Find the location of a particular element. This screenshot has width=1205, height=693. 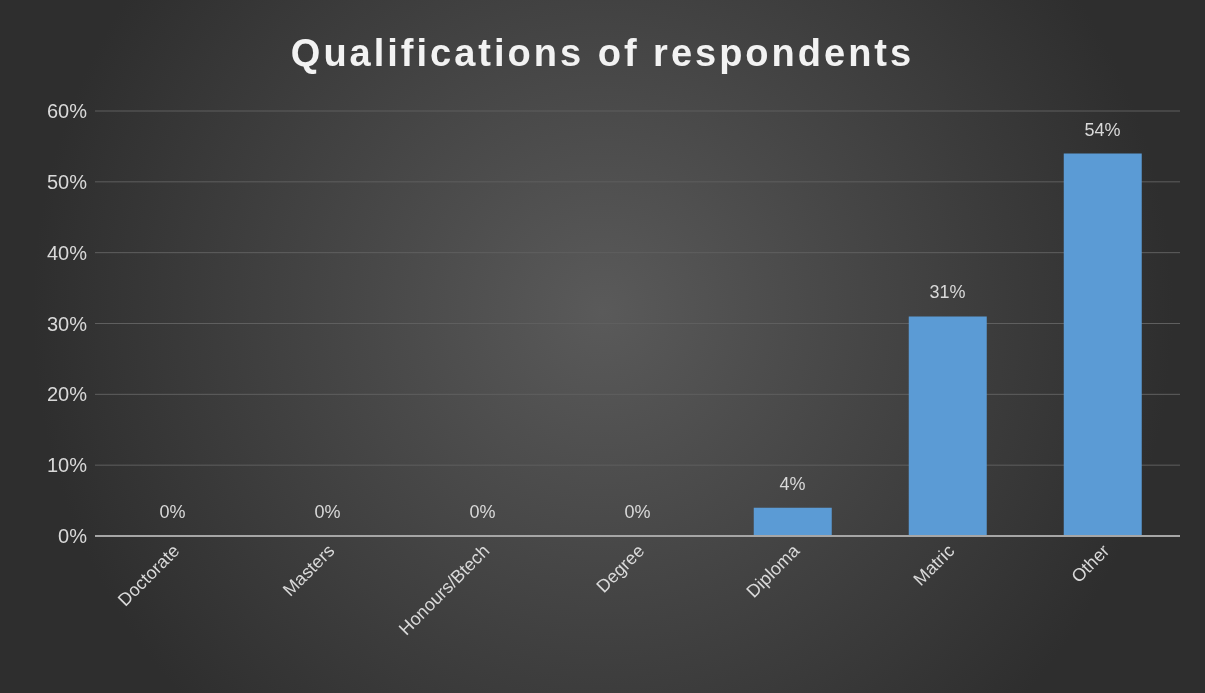

y-tick-label: 30% is located at coordinates (67, 323).